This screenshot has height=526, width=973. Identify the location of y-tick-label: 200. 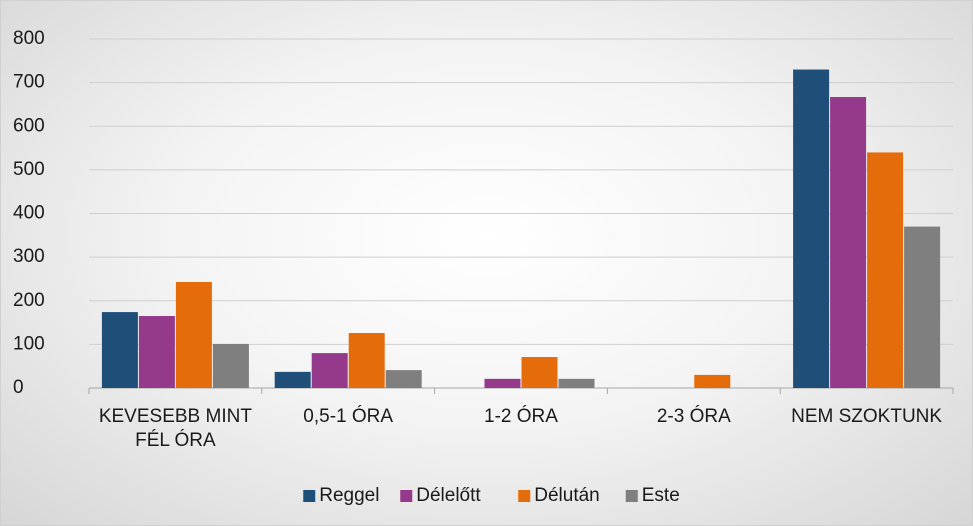
(29, 300).